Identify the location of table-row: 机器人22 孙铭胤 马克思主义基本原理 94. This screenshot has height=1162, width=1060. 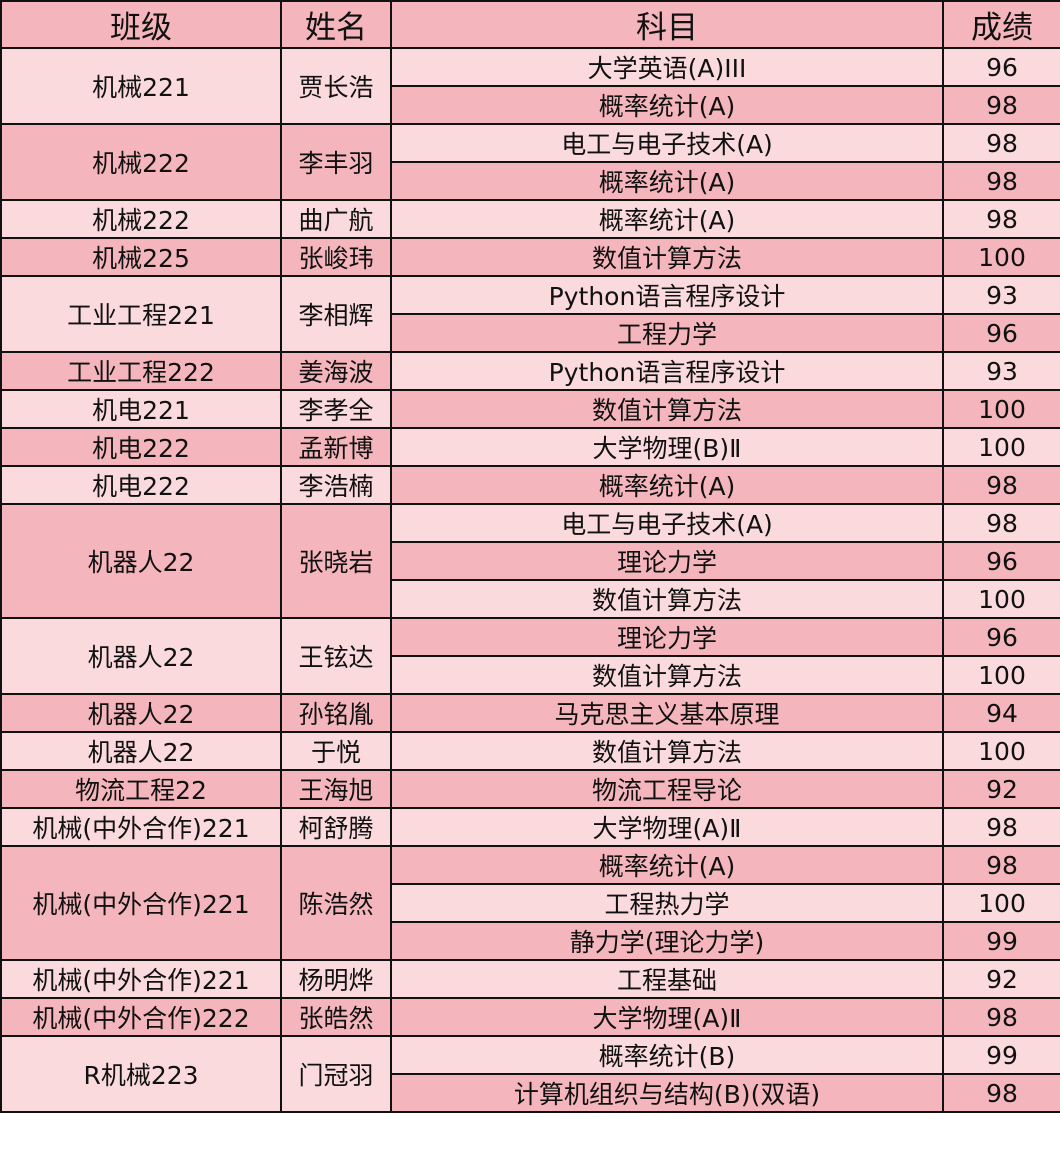
(530, 713).